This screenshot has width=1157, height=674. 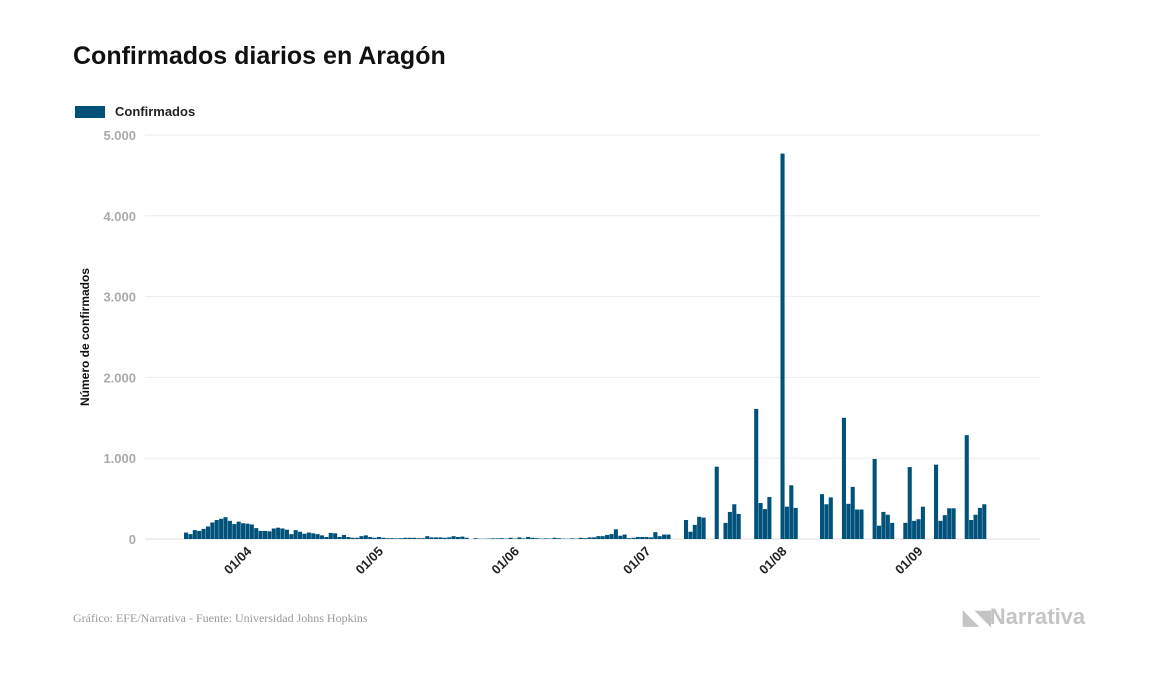 What do you see at coordinates (119, 377) in the screenshot?
I see `y-tick-label: 2.000` at bounding box center [119, 377].